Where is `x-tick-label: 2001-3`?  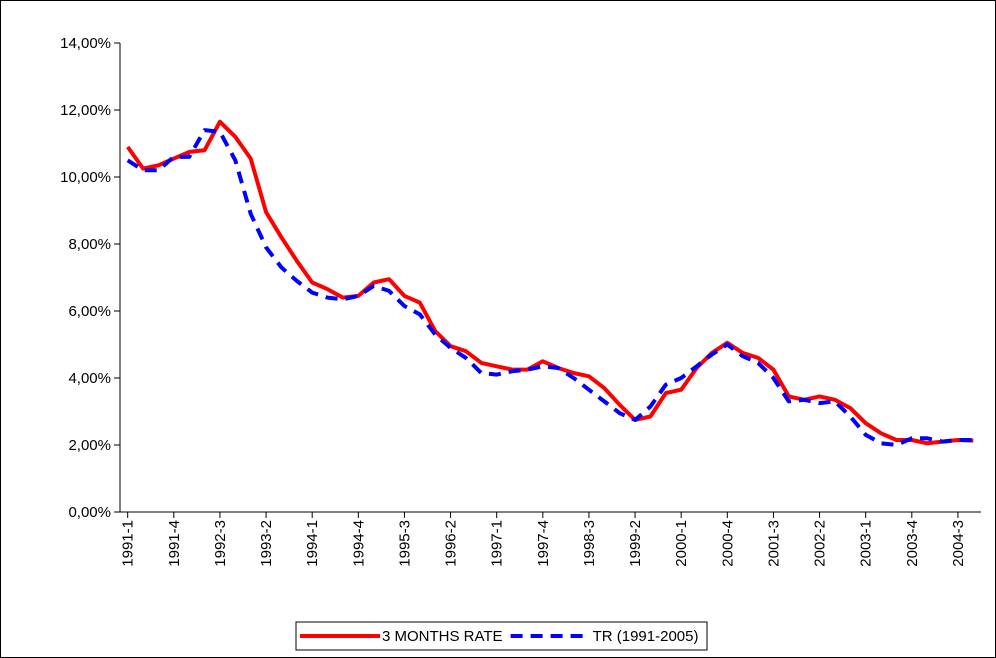
x-tick-label: 2001-3 is located at coordinates (773, 543).